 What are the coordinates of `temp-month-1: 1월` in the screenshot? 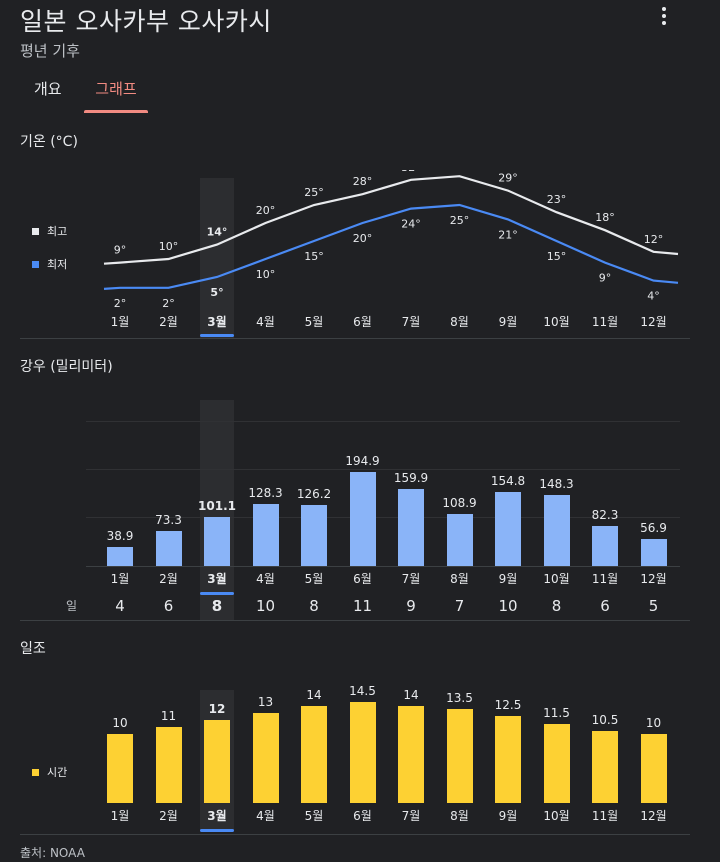 It's located at (120, 322).